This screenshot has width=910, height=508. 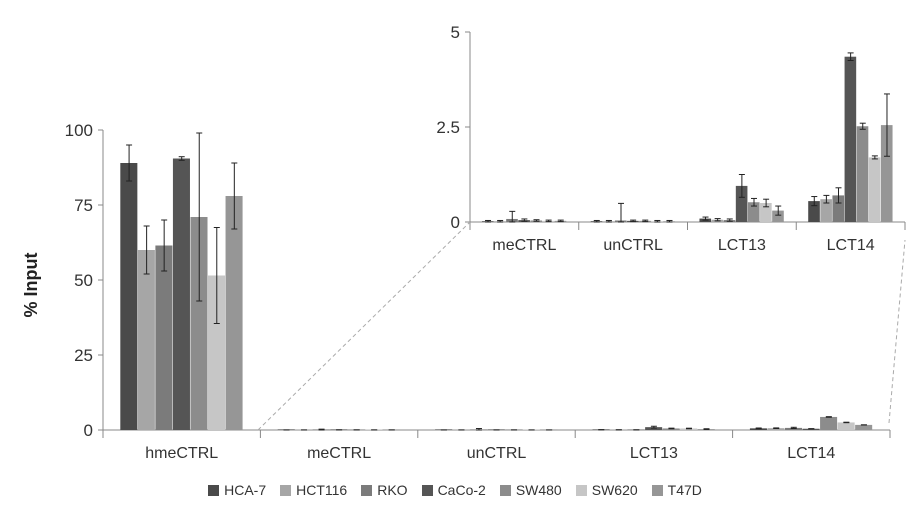 What do you see at coordinates (83, 280) in the screenshot?
I see `y-tick-label: 50` at bounding box center [83, 280].